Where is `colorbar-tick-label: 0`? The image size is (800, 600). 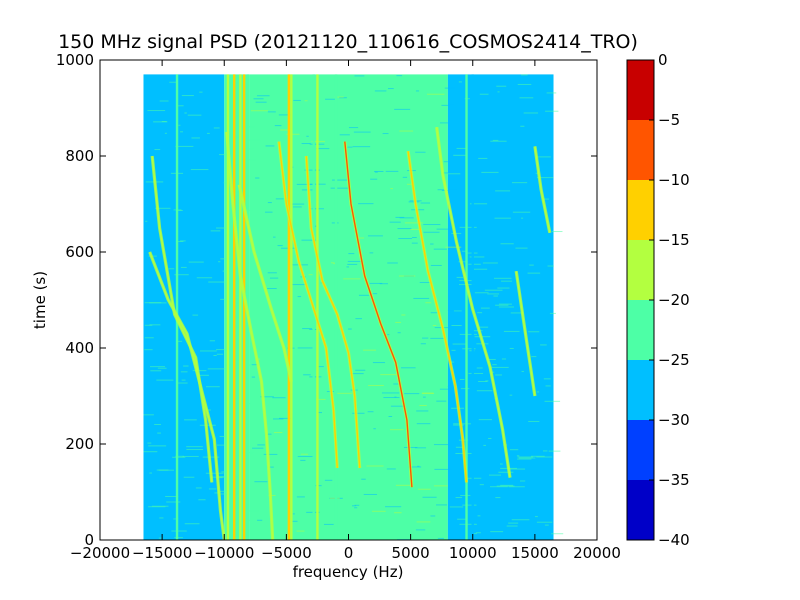 colorbar-tick-label: 0 is located at coordinates (663, 60).